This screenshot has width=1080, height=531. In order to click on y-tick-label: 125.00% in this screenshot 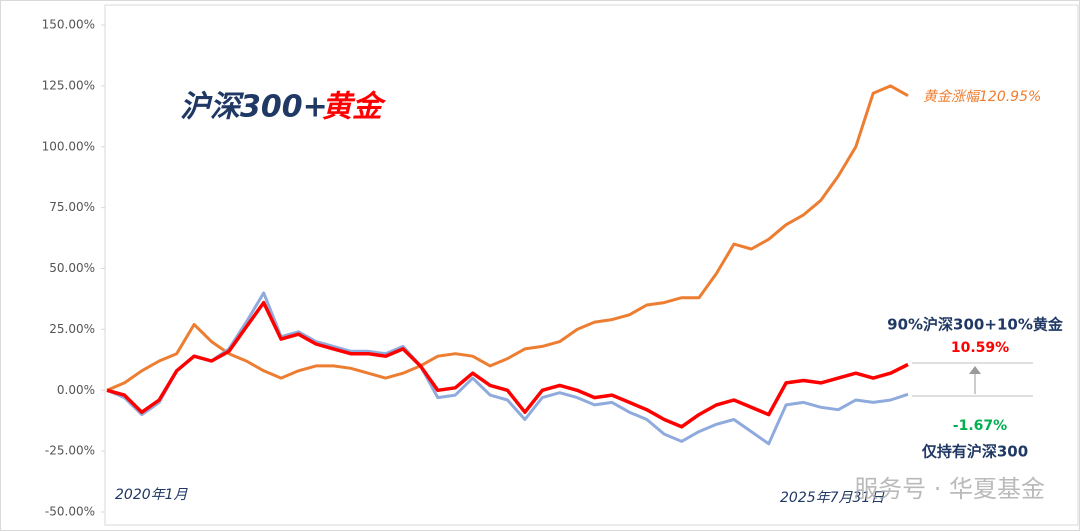, I will do `click(68, 85)`.